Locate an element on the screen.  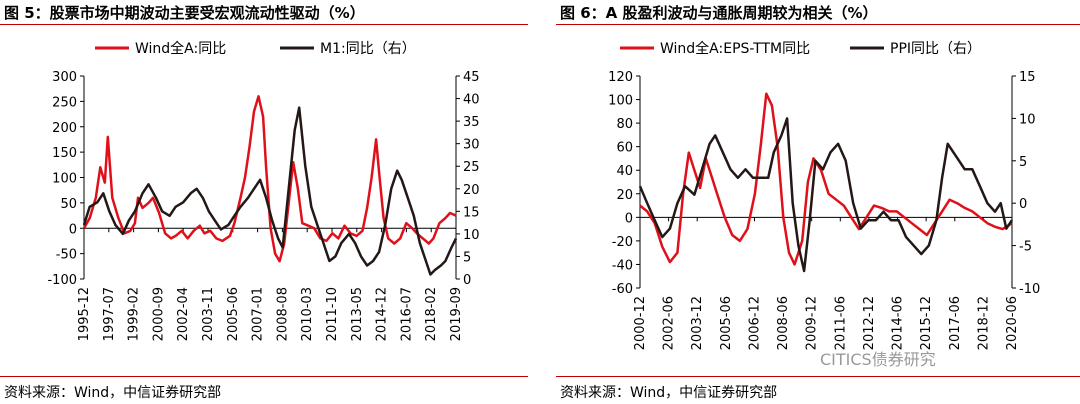
x-tick-label: 2008-06 is located at coordinates (783, 323).